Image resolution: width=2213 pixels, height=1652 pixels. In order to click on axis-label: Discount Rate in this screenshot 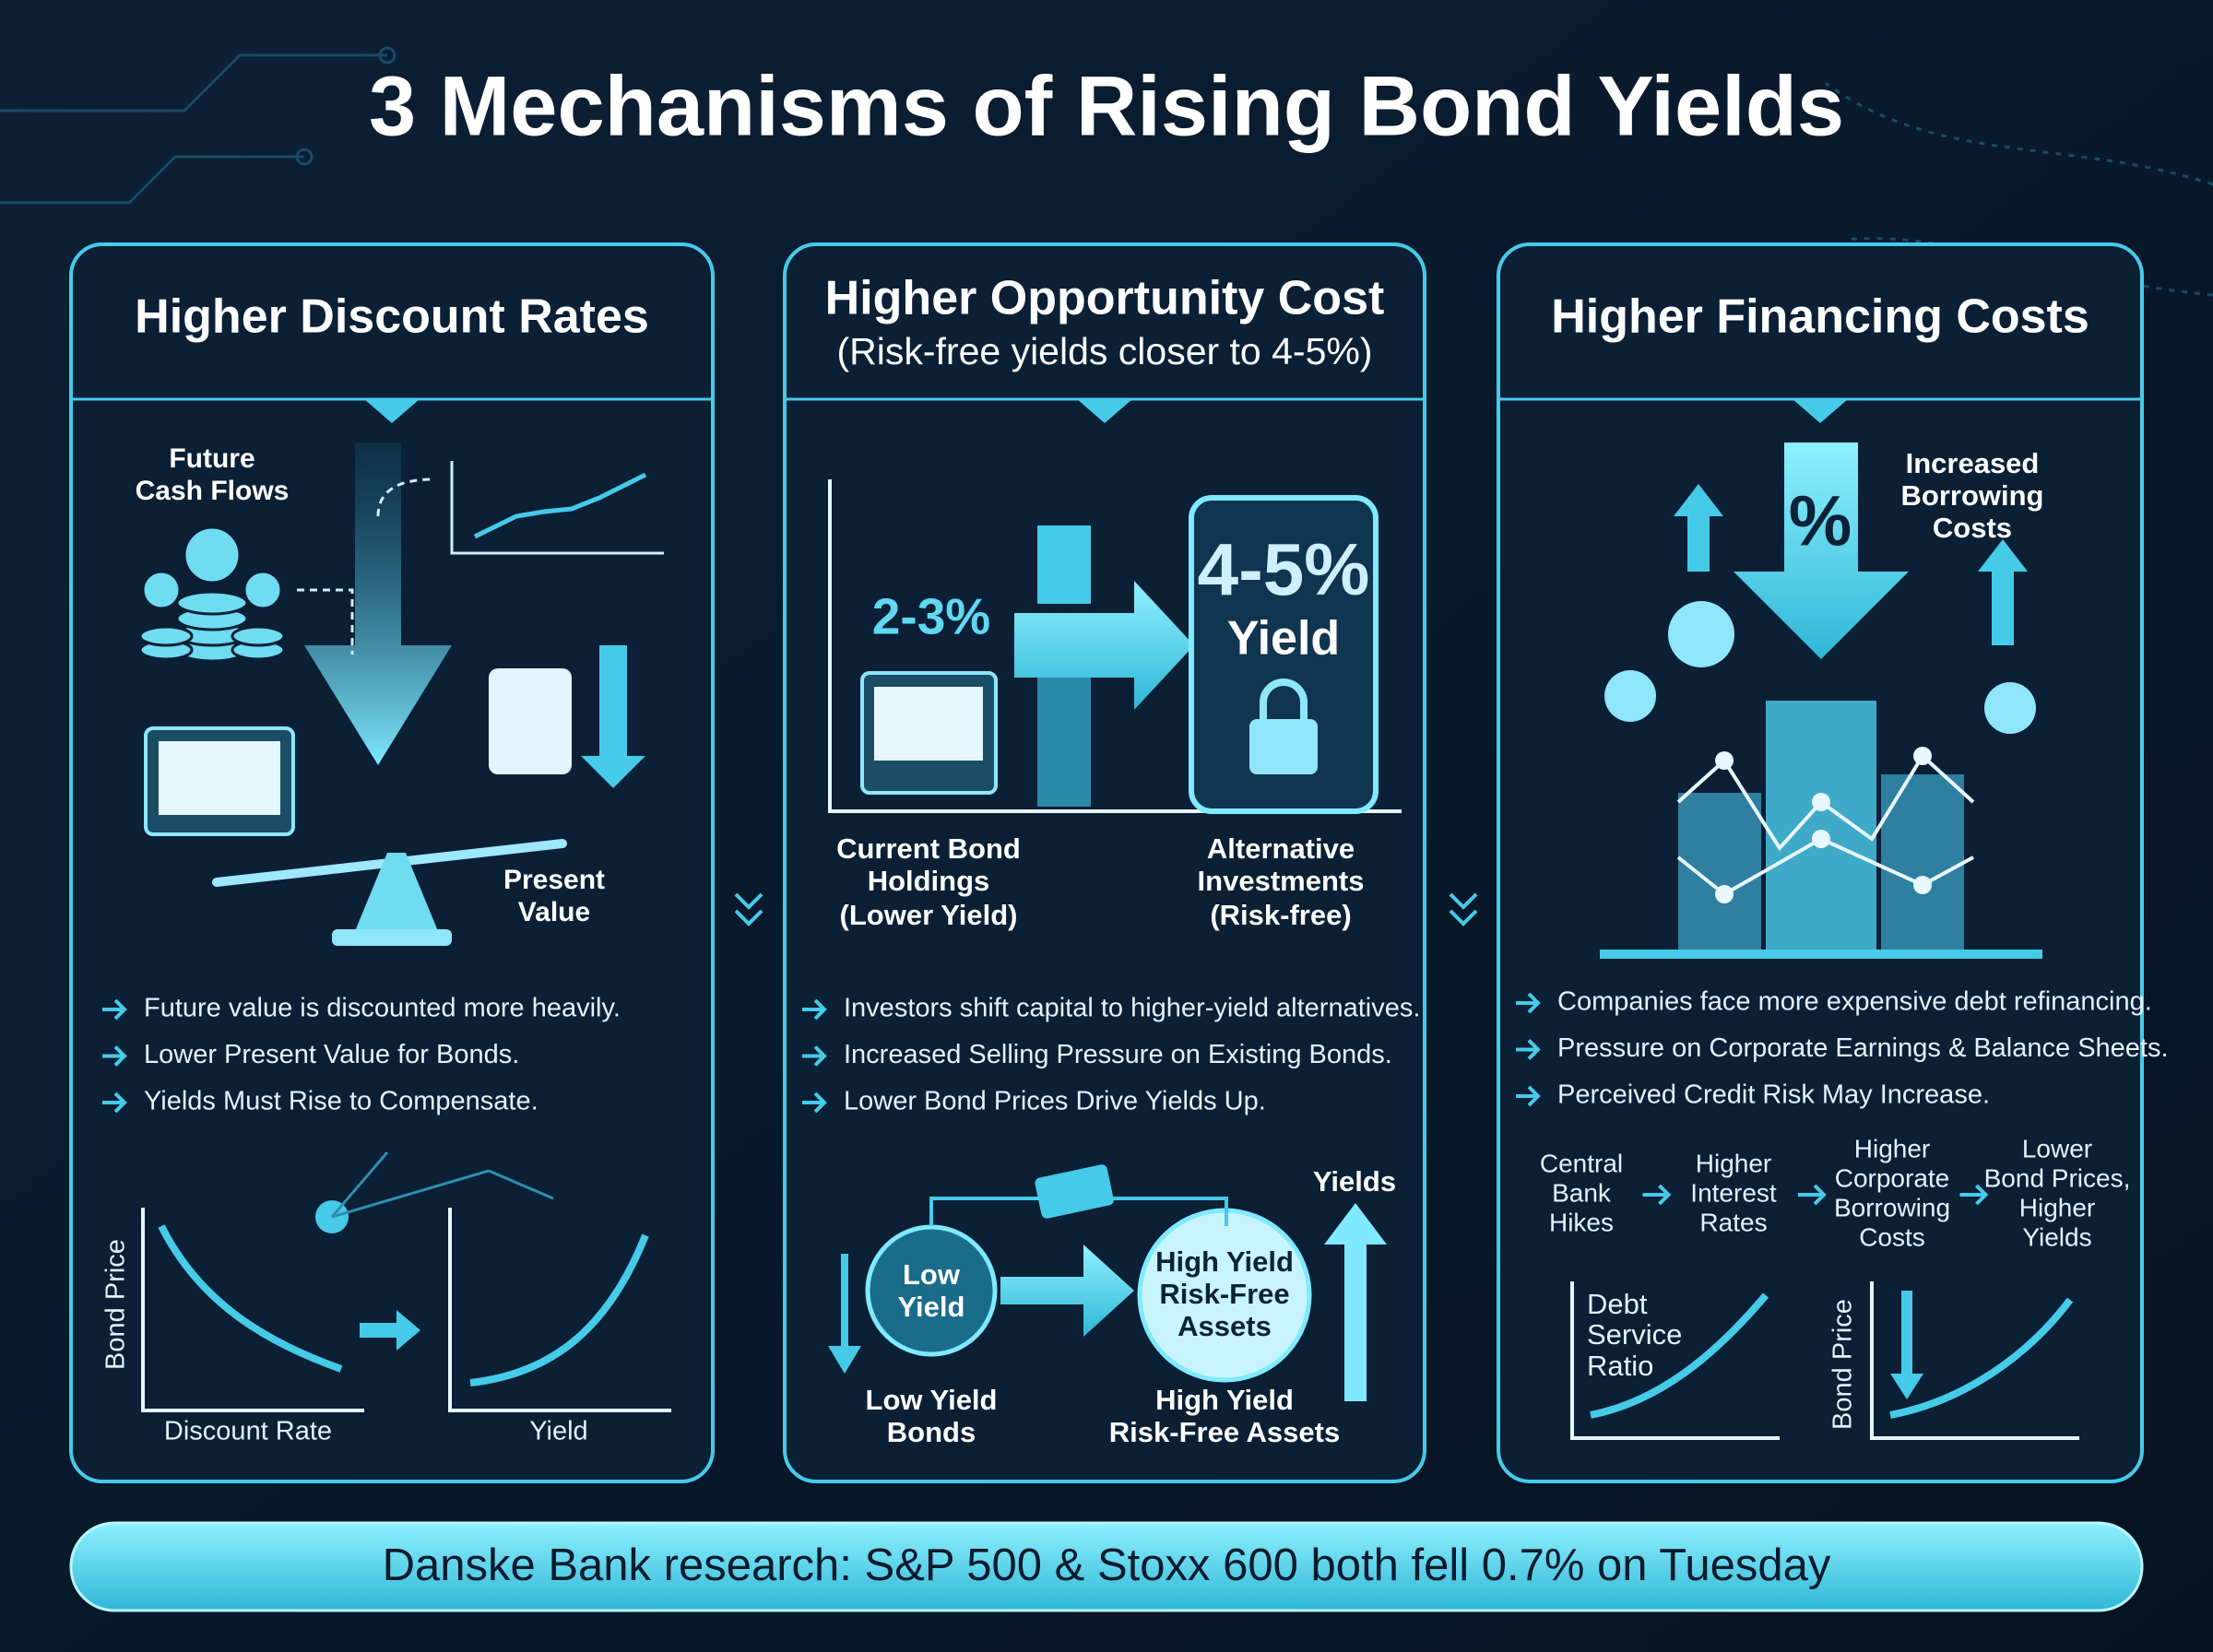, I will do `click(248, 1431)`.